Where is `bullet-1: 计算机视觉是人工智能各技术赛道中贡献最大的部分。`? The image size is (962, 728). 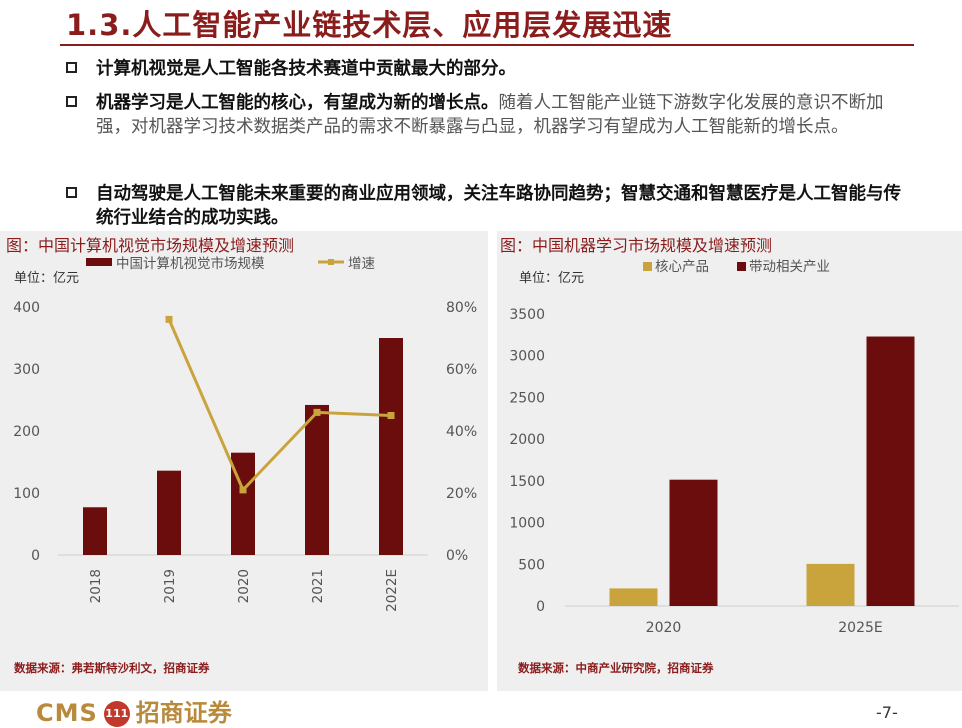 bullet-1: 计算机视觉是人工智能各技术赛道中贡献最大的部分。 is located at coordinates (491, 69).